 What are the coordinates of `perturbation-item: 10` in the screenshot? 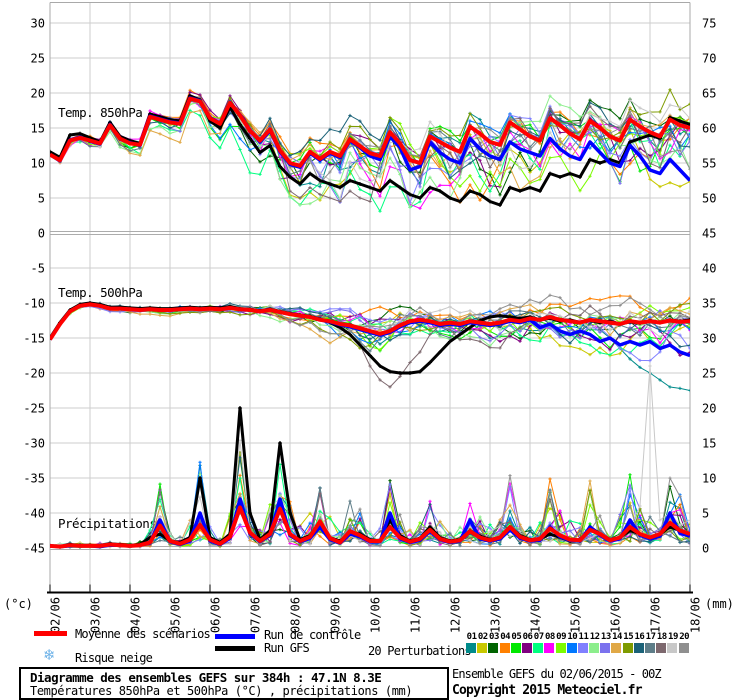 It's located at (572, 642).